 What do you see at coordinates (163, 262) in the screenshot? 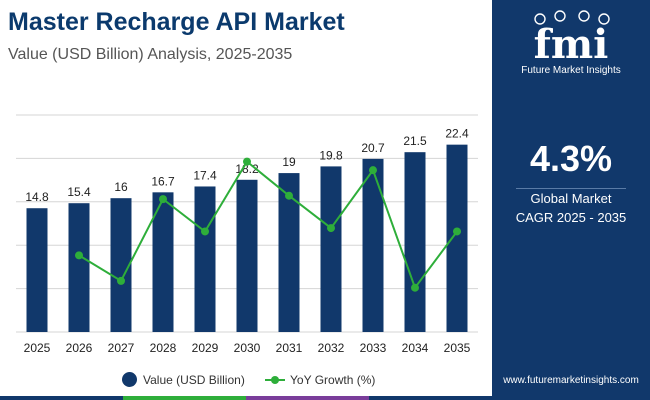
I see `bar-2028` at bounding box center [163, 262].